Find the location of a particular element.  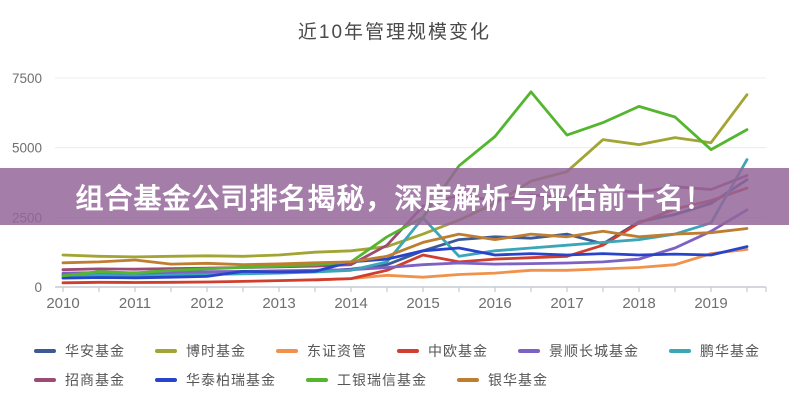

legend-label: 工银瑞信基金 is located at coordinates (382, 380).